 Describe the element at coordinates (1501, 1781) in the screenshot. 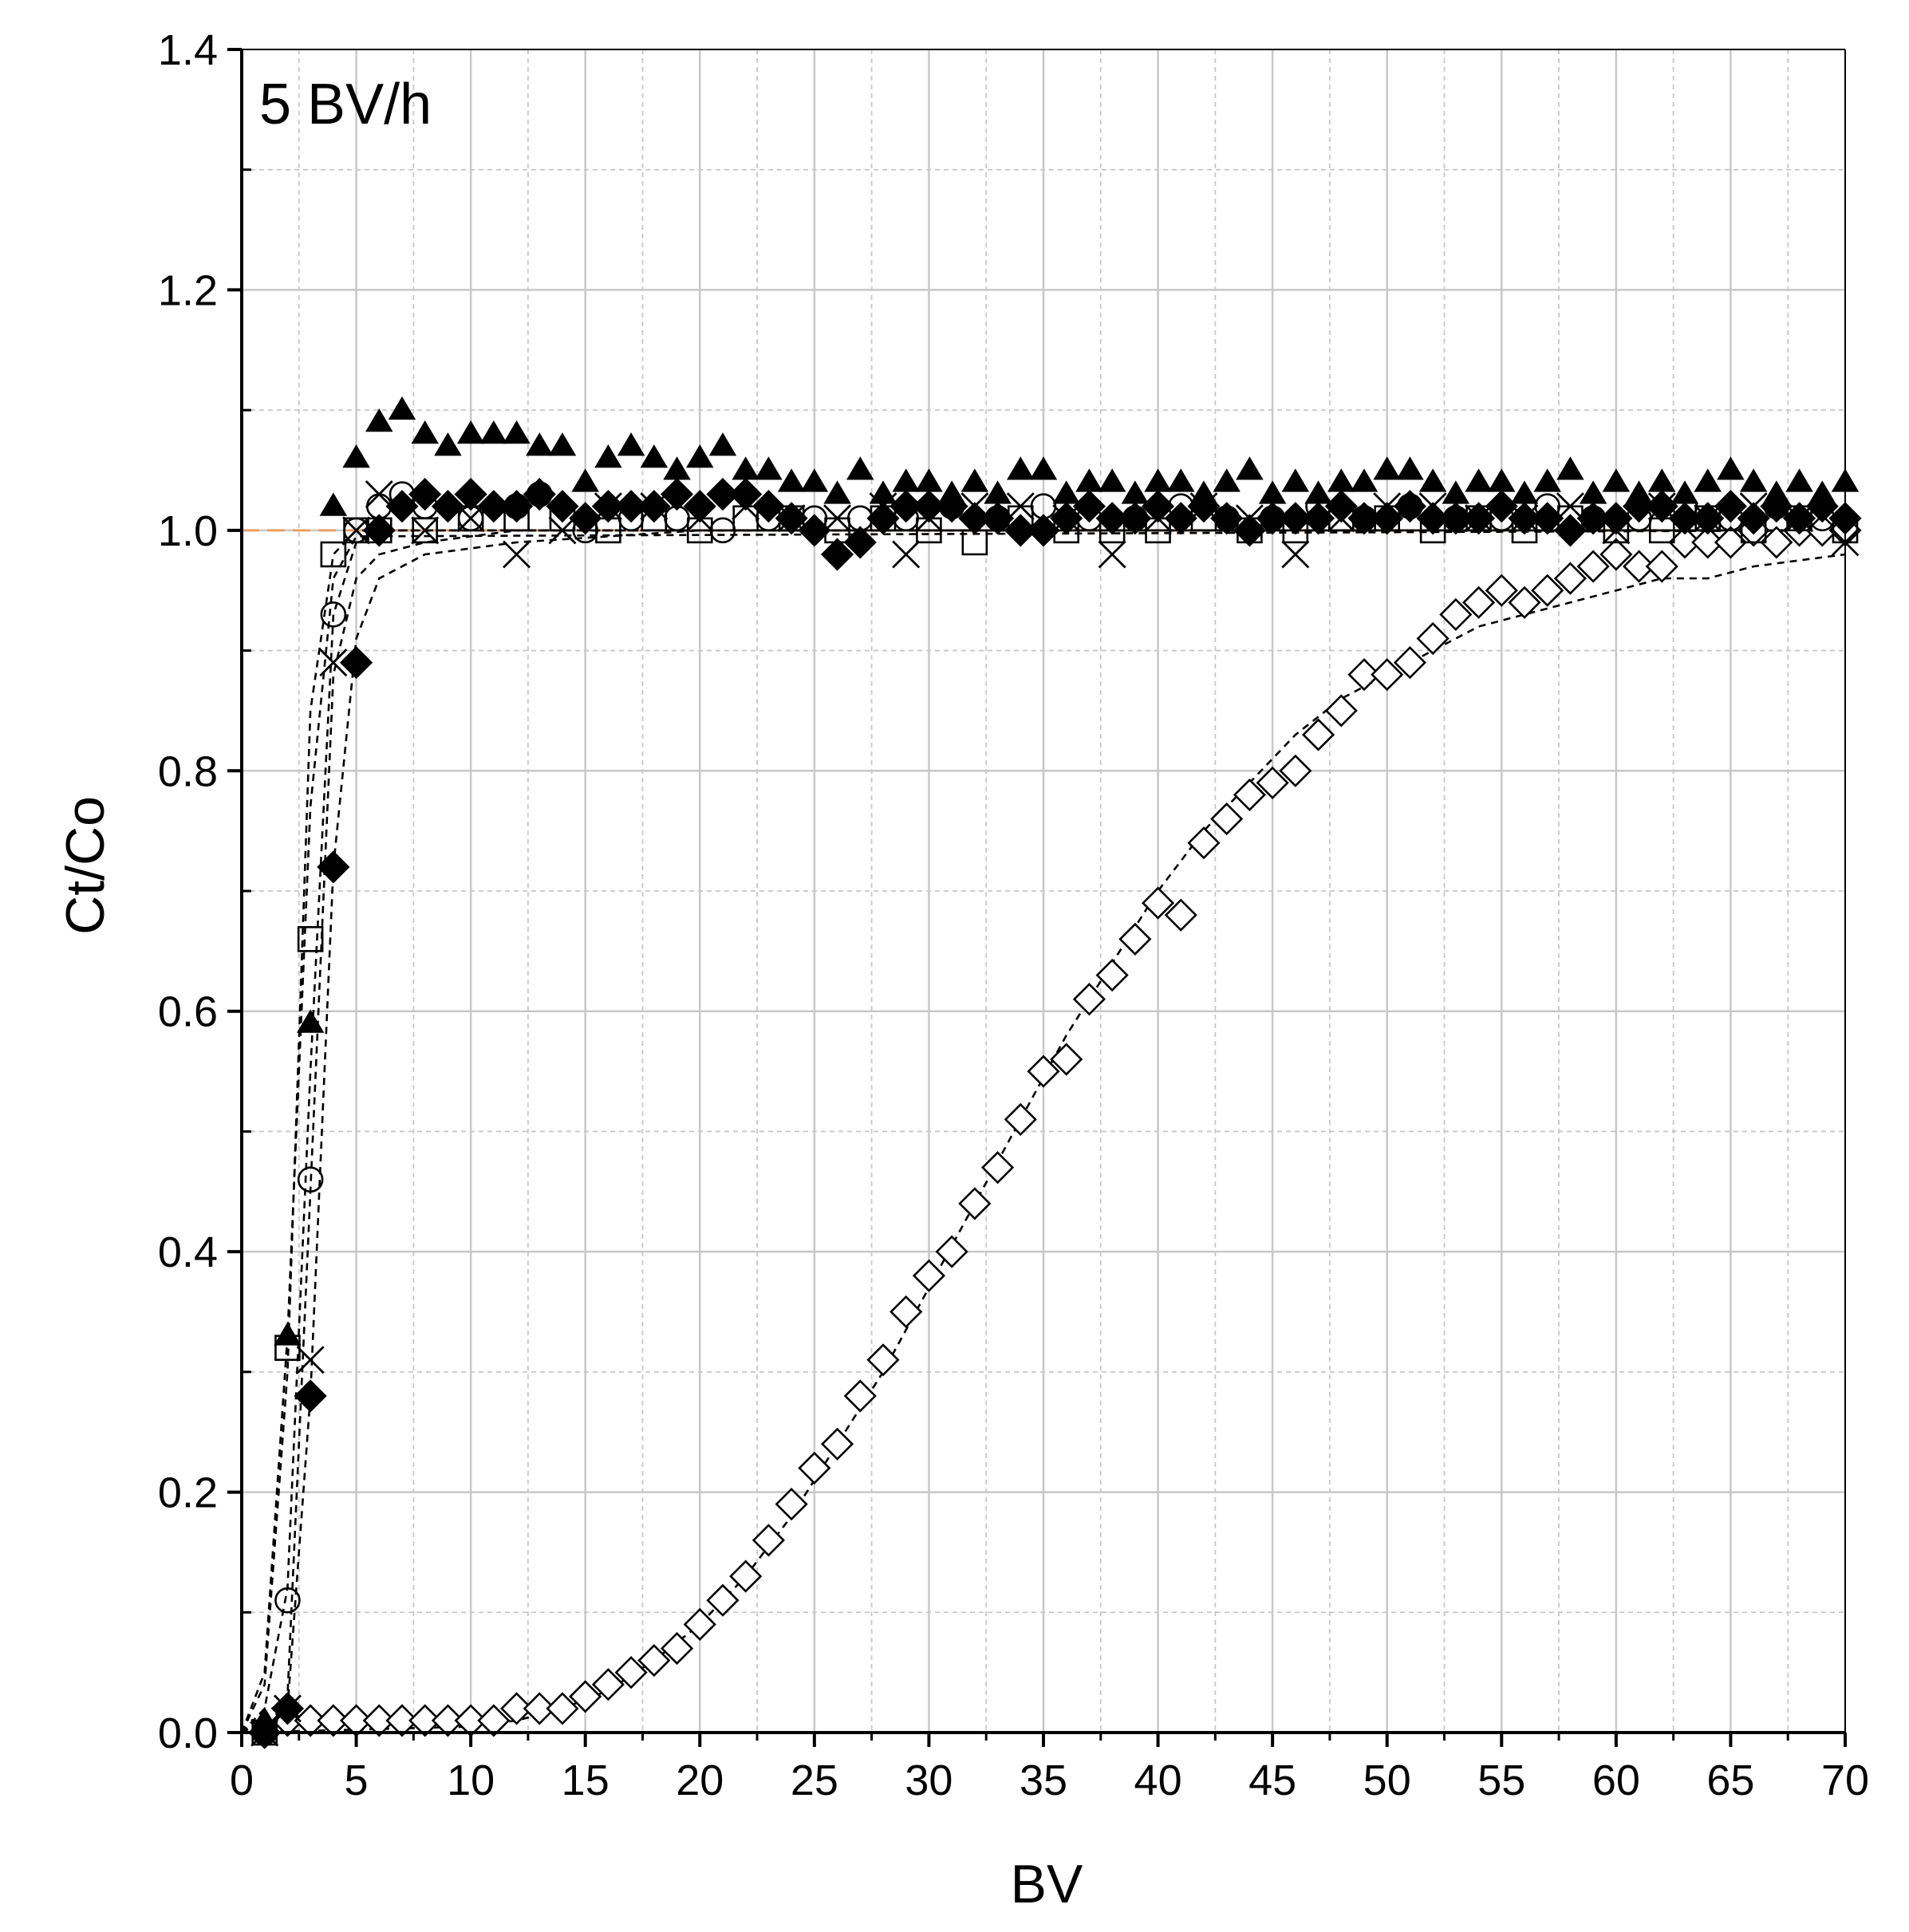

I see `x-tick-label: 55` at that location.